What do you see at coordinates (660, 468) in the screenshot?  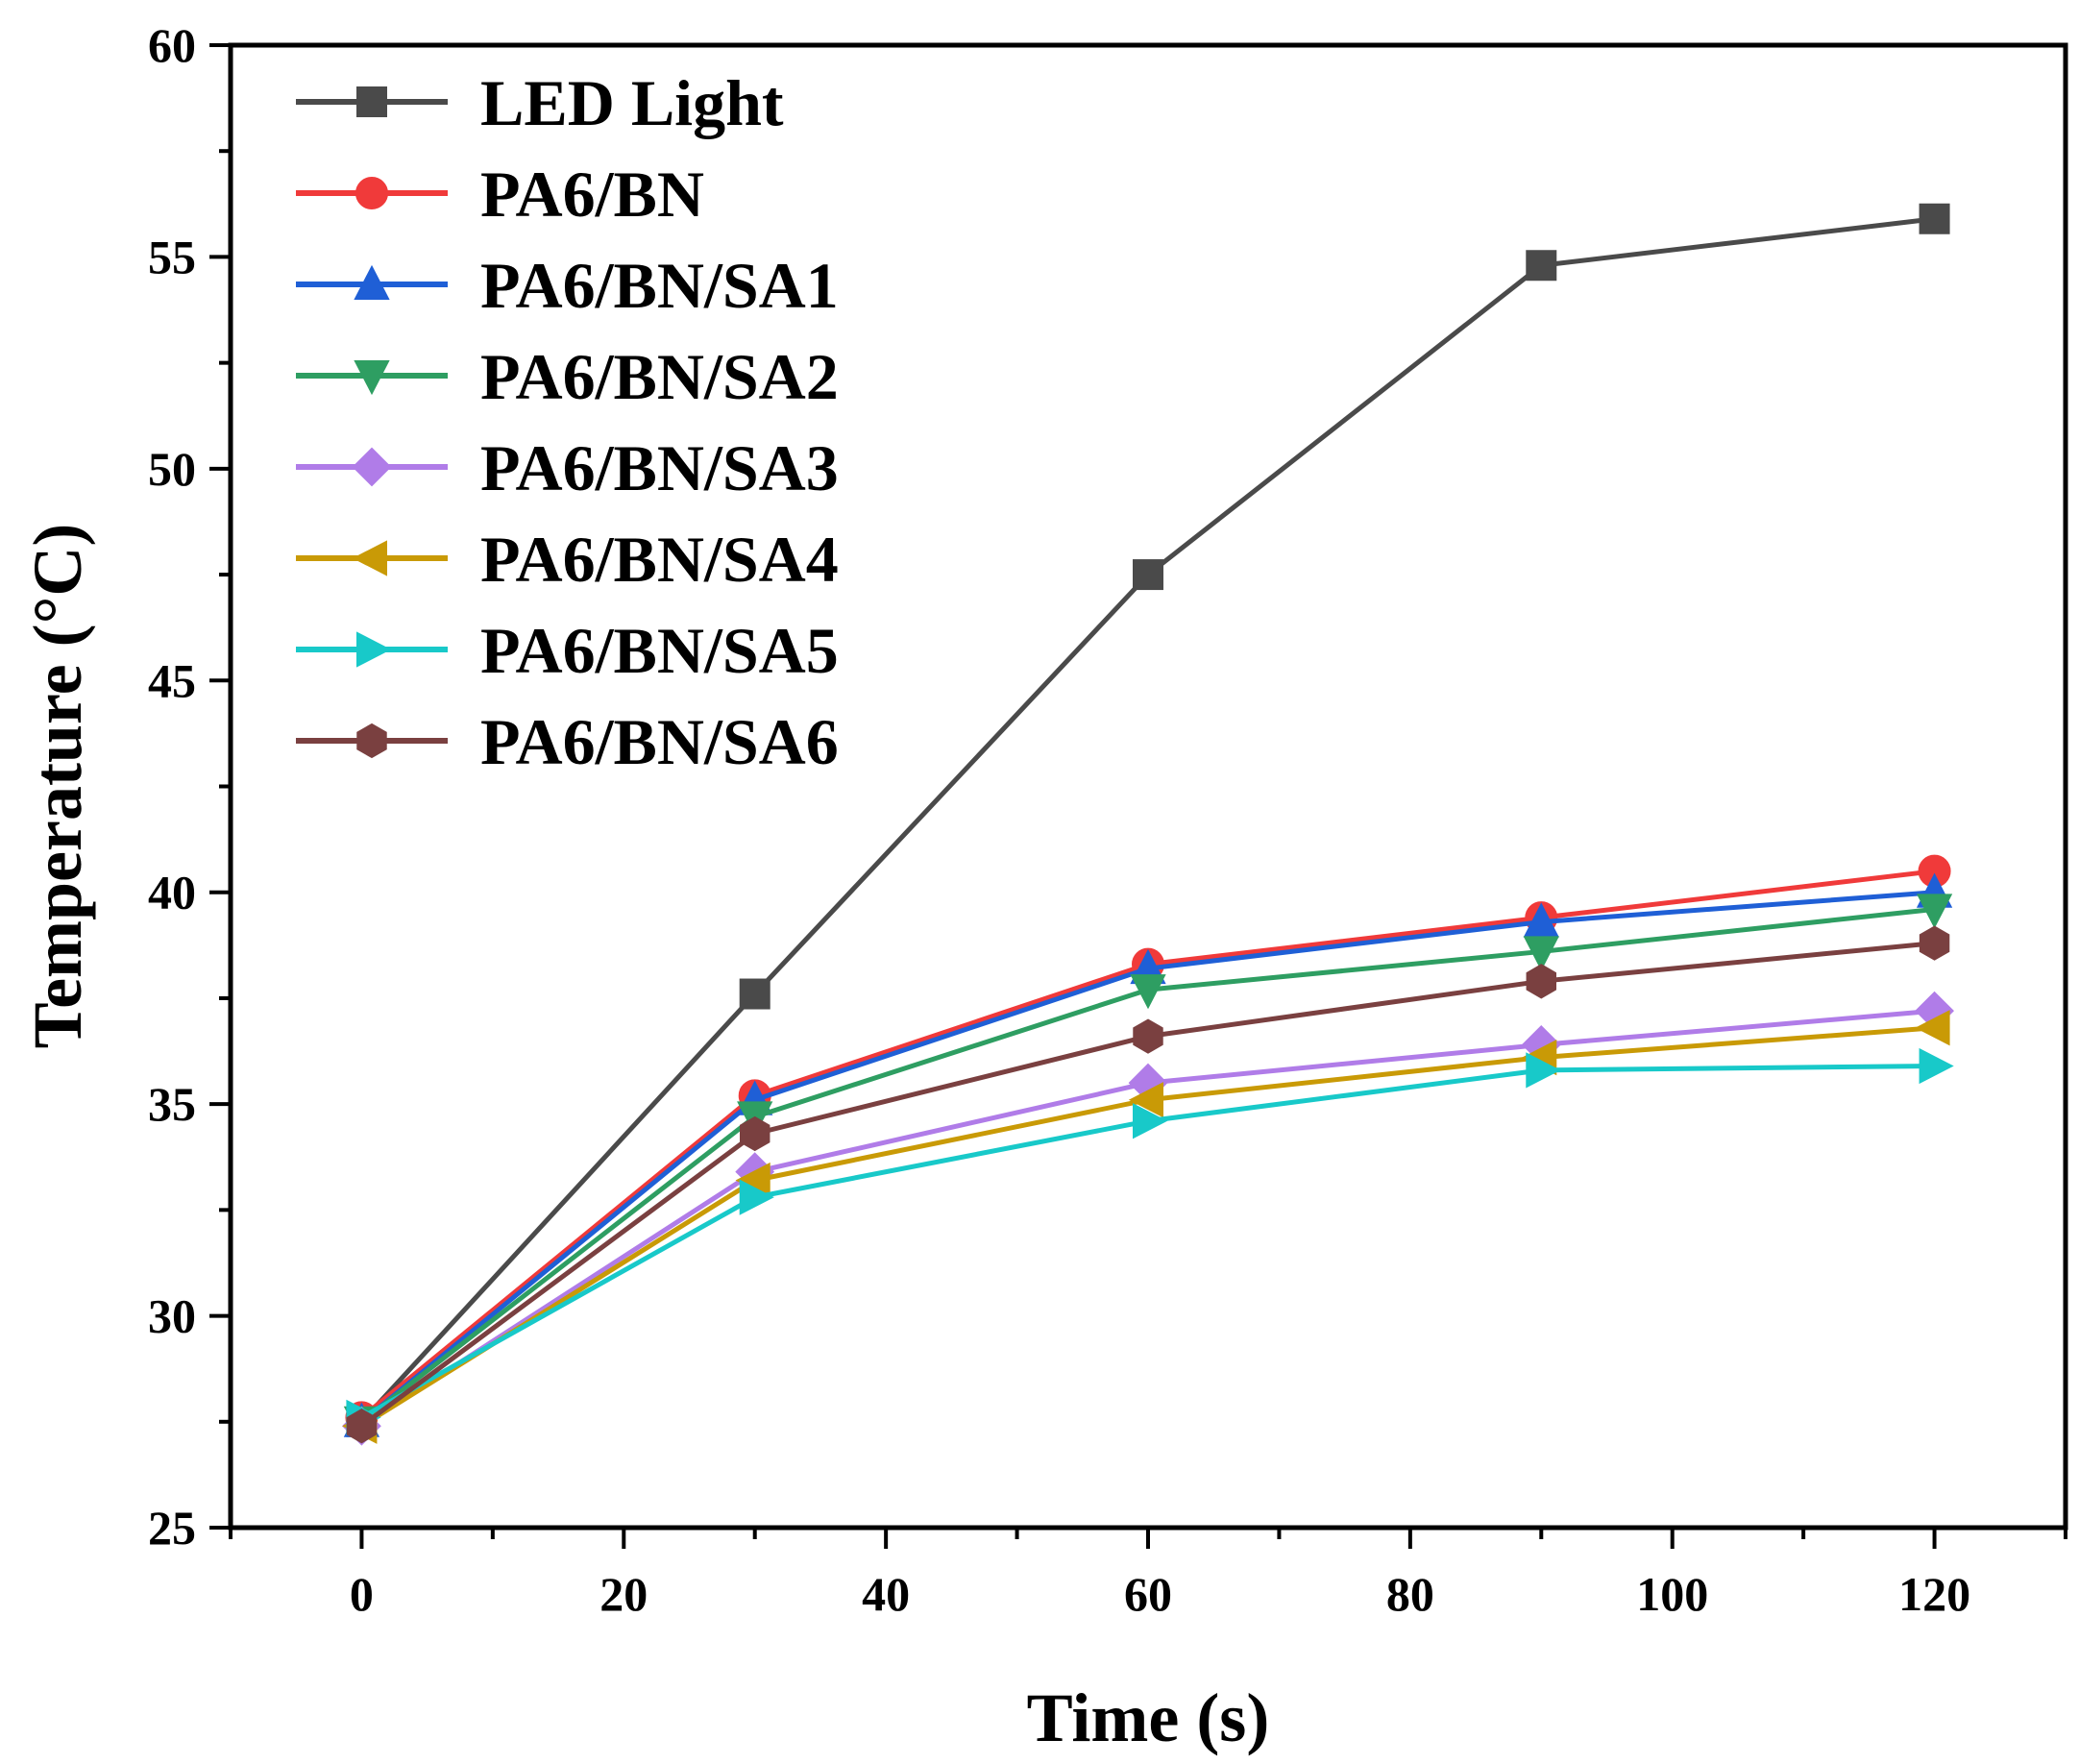 I see `legend-label: PA6/BN/SA3` at bounding box center [660, 468].